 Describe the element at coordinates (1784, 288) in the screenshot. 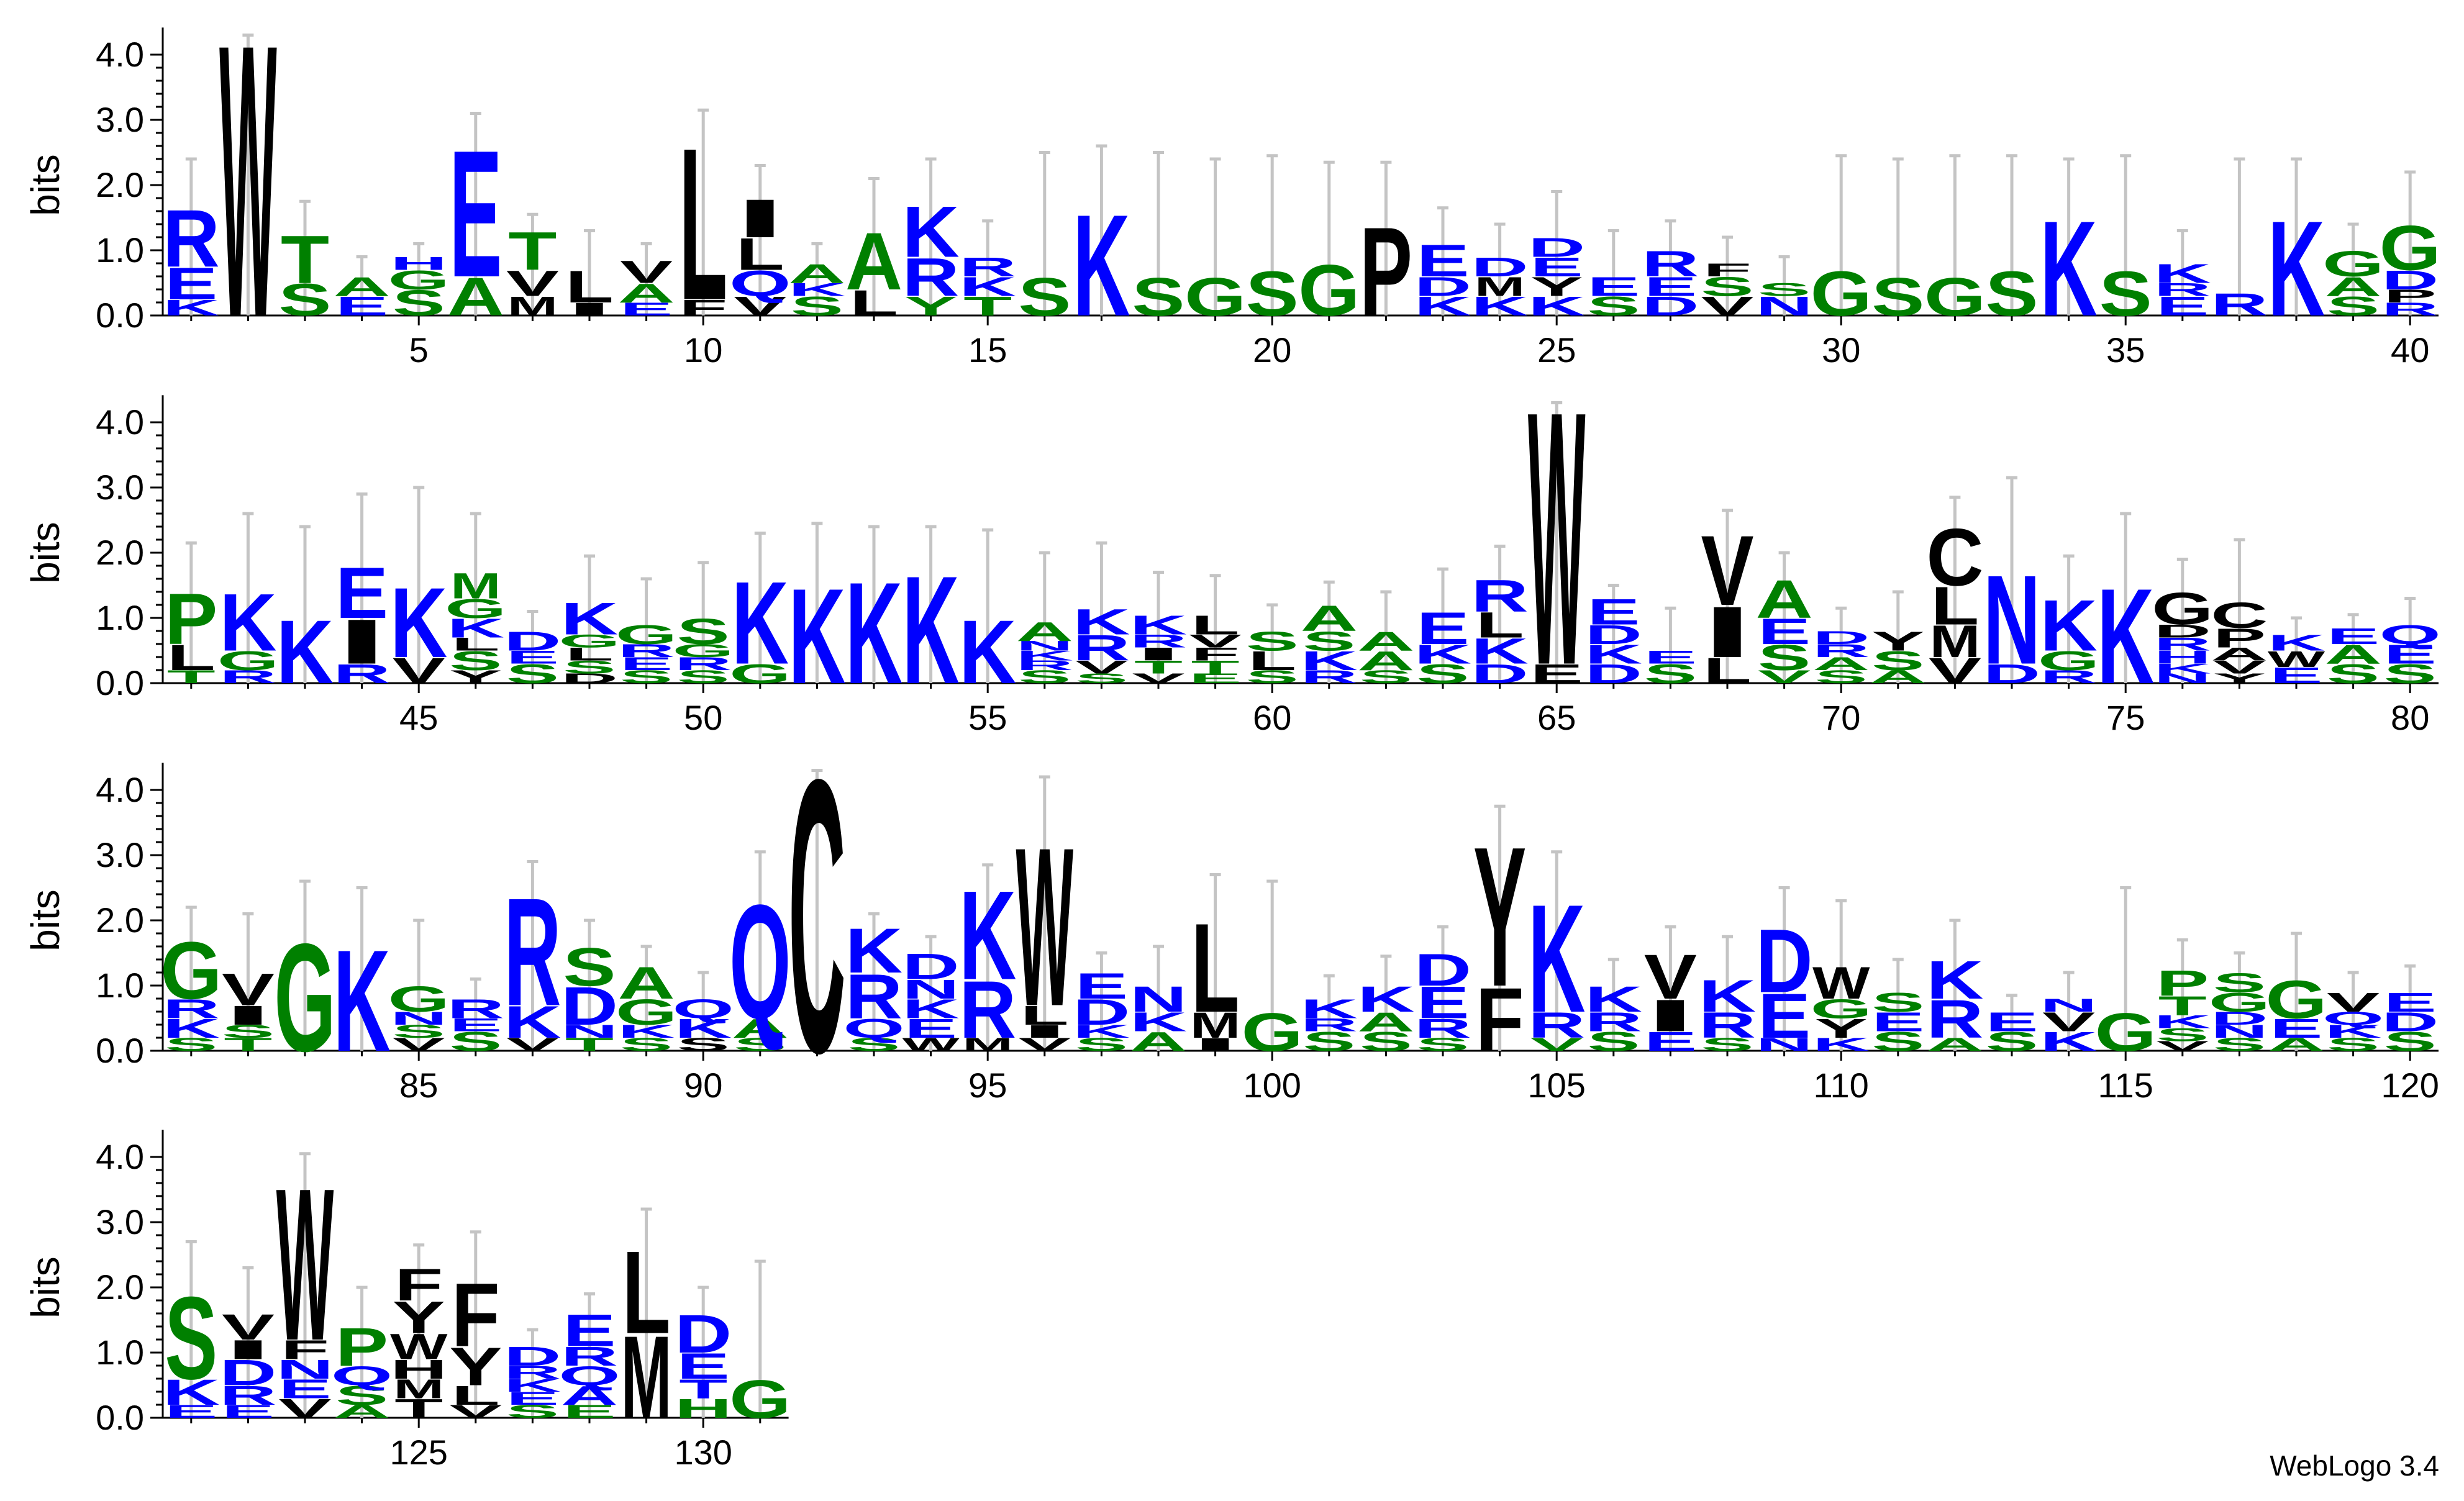

I see `logo-column-29: NS` at that location.